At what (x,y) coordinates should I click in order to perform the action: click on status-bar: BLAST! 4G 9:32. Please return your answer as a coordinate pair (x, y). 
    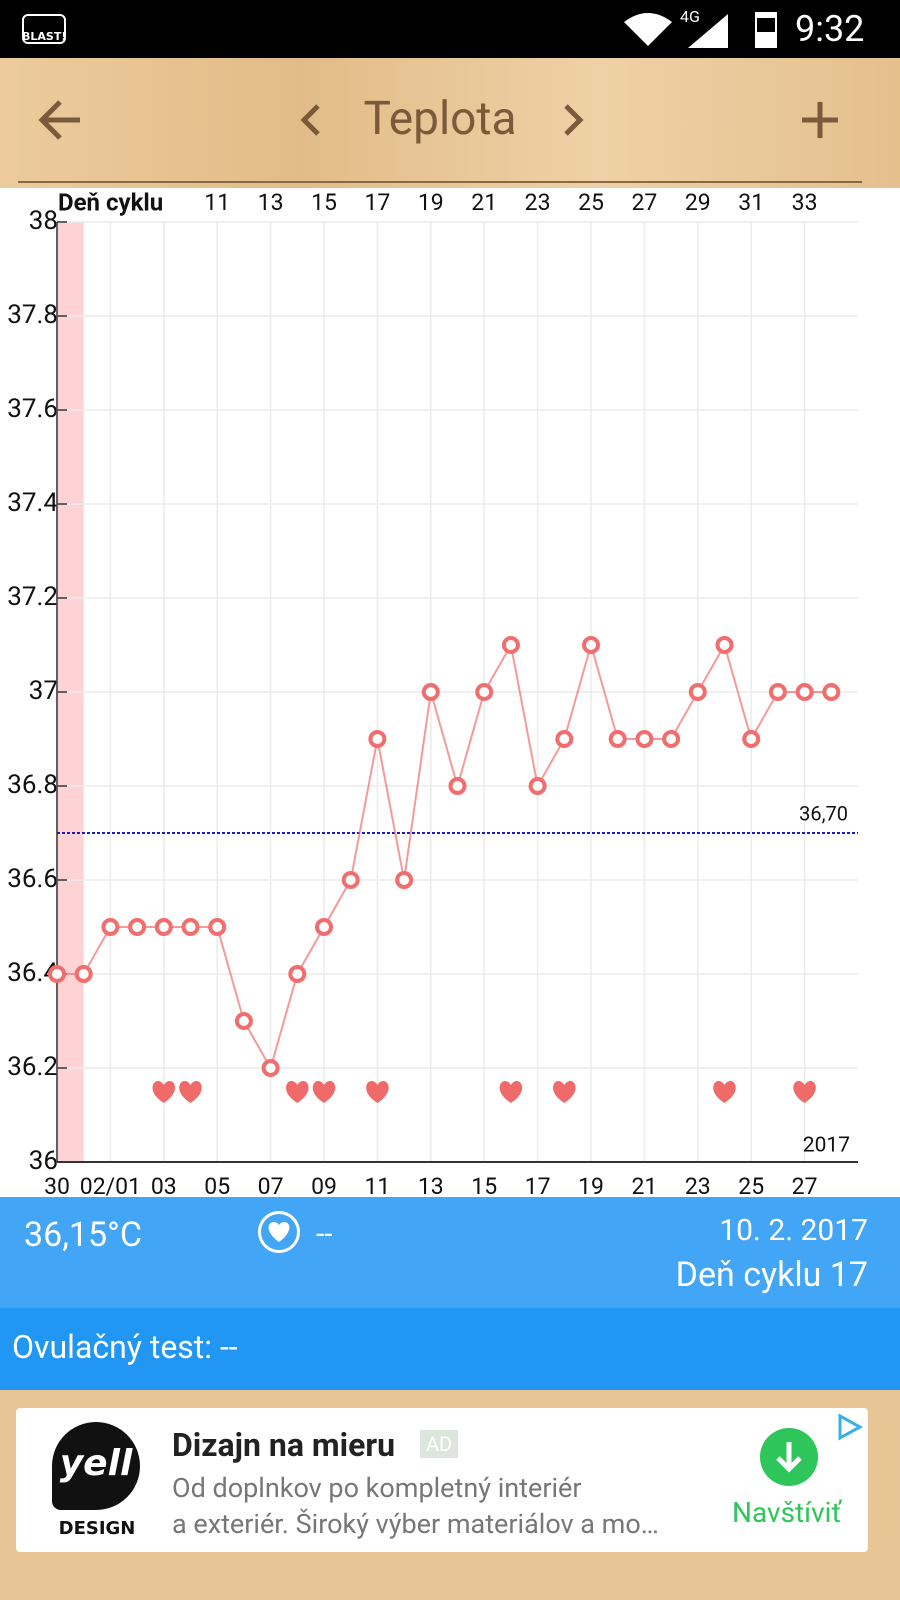
    Looking at the image, I should click on (450, 29).